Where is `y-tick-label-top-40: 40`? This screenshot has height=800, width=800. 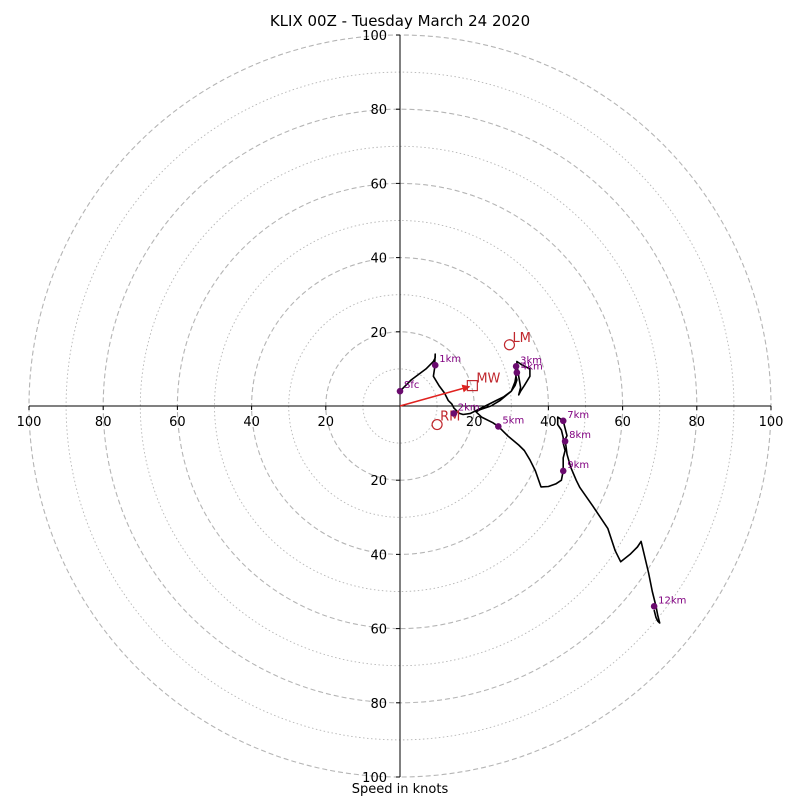 y-tick-label-top-40: 40 is located at coordinates (378, 259).